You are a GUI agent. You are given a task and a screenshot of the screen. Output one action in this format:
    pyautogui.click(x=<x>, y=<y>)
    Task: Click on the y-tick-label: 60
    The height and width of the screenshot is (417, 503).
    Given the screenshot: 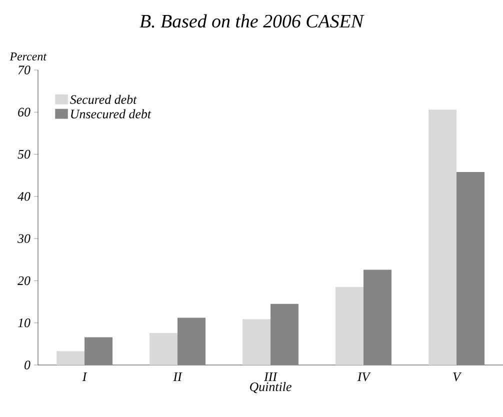 What is the action you would take?
    pyautogui.click(x=24, y=112)
    